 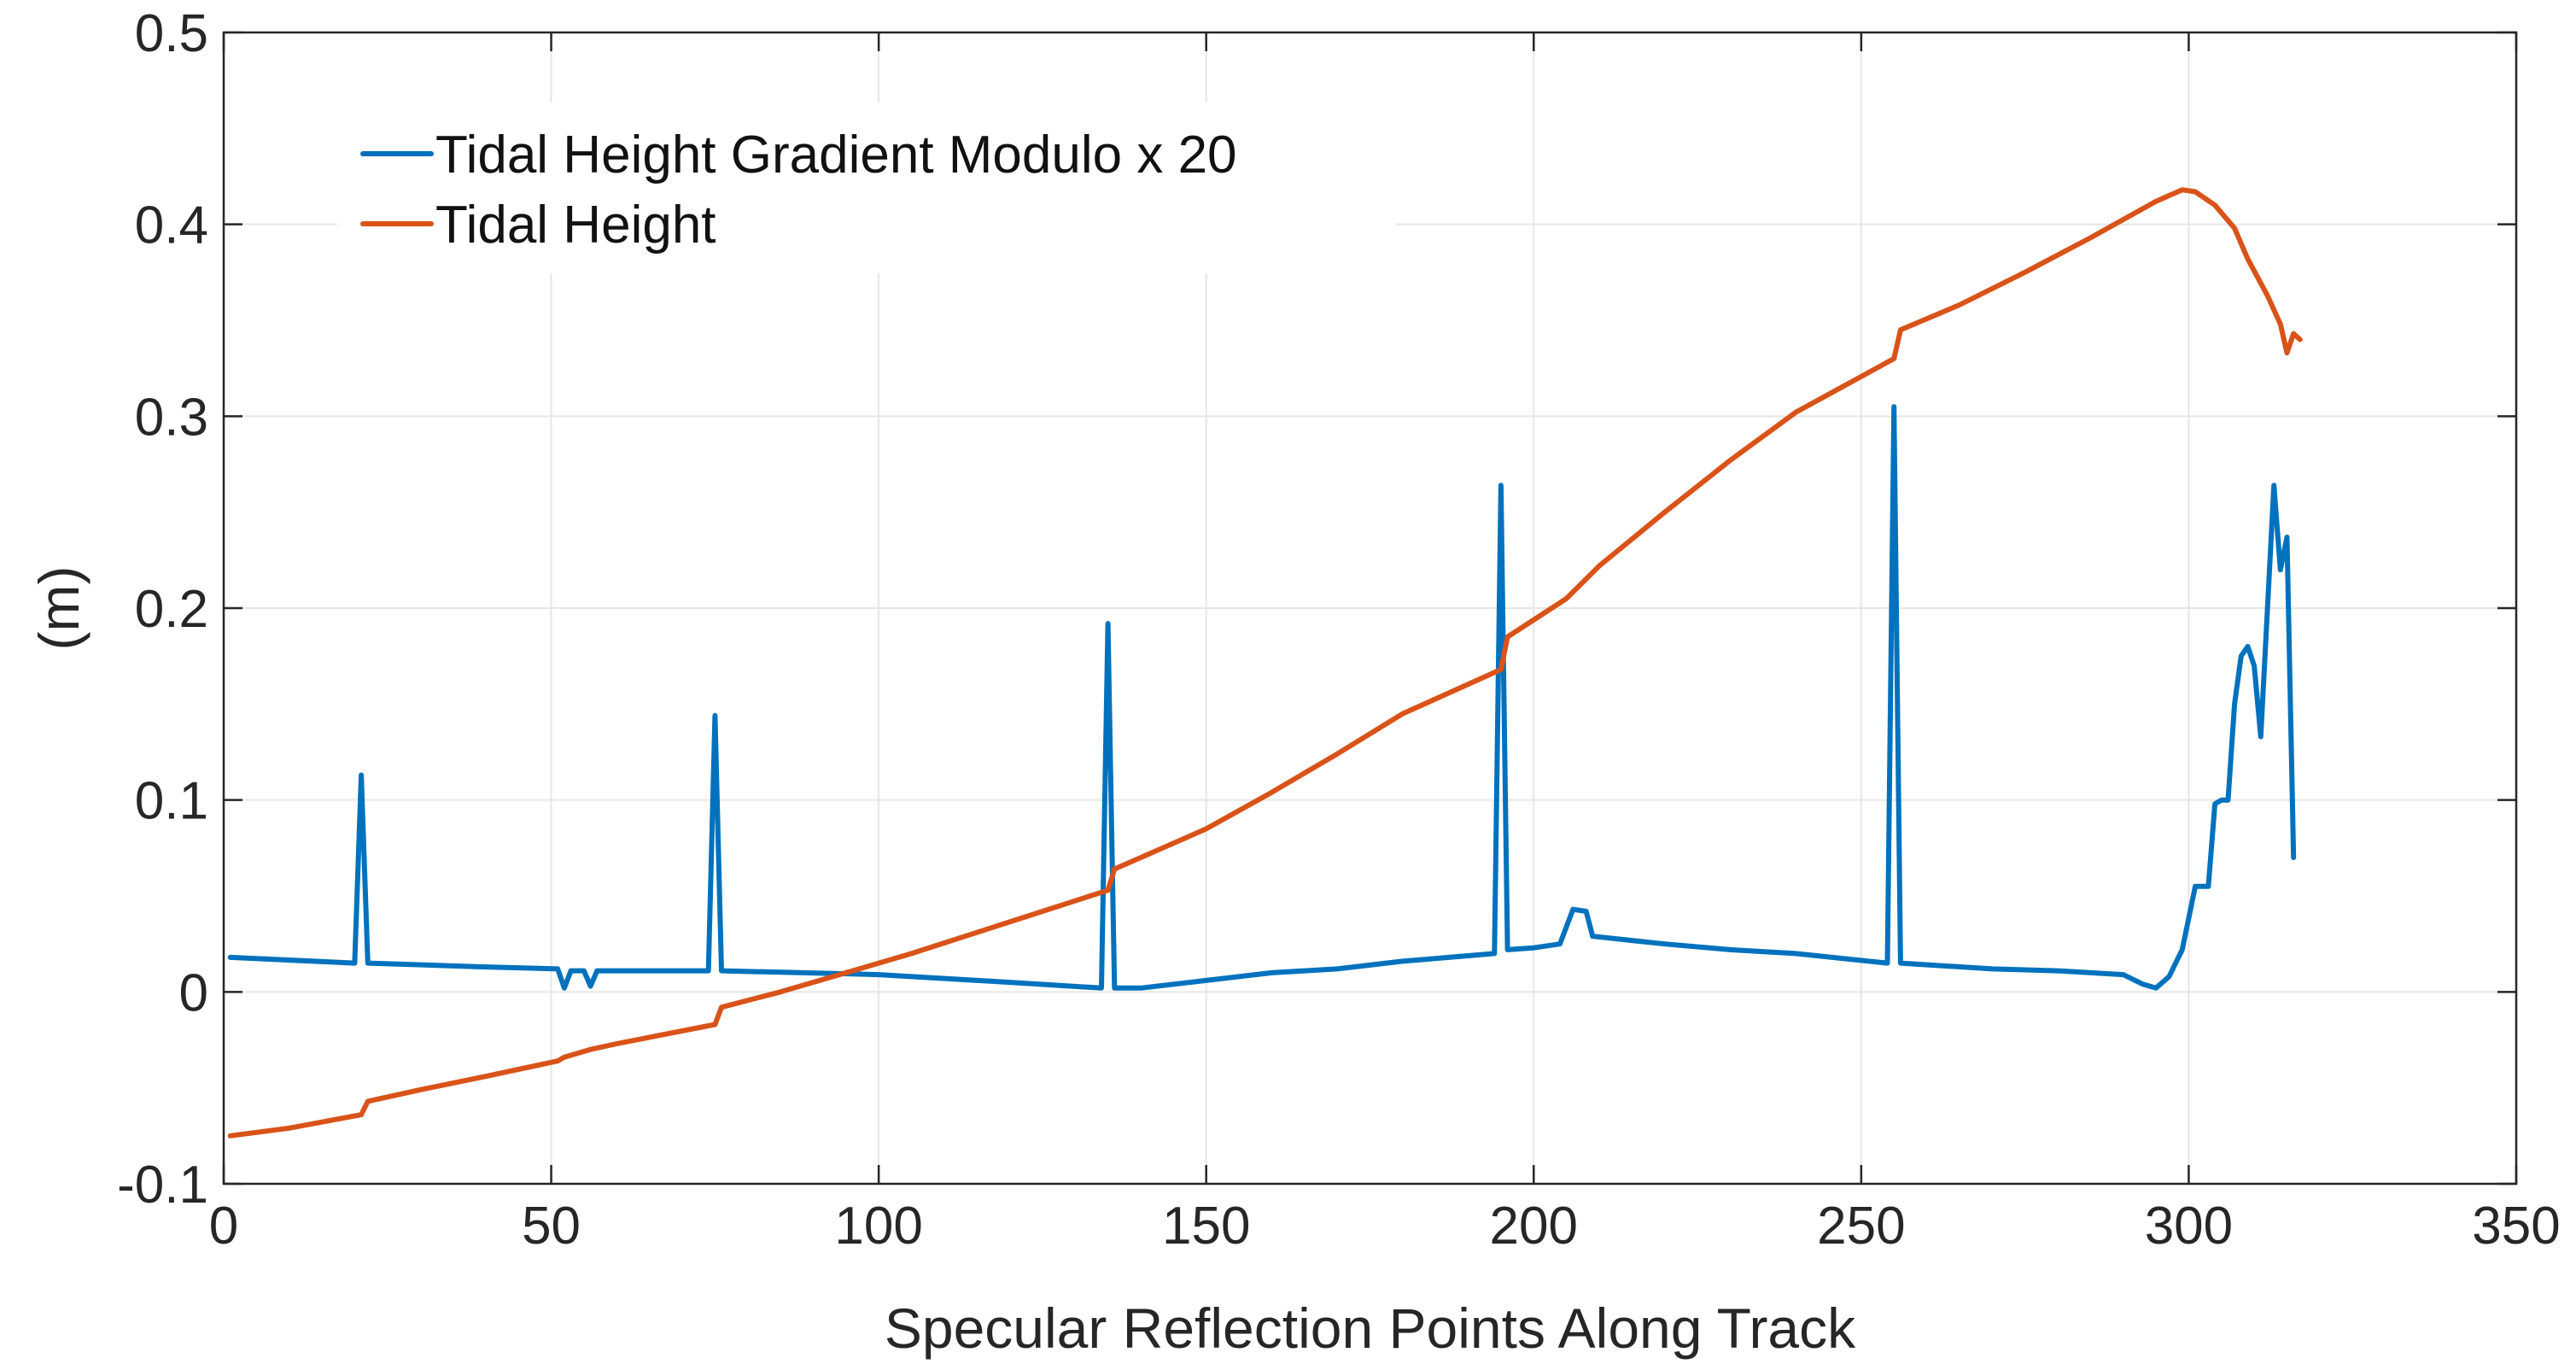 I want to click on y-tick-label: 0.5, so click(x=171, y=33).